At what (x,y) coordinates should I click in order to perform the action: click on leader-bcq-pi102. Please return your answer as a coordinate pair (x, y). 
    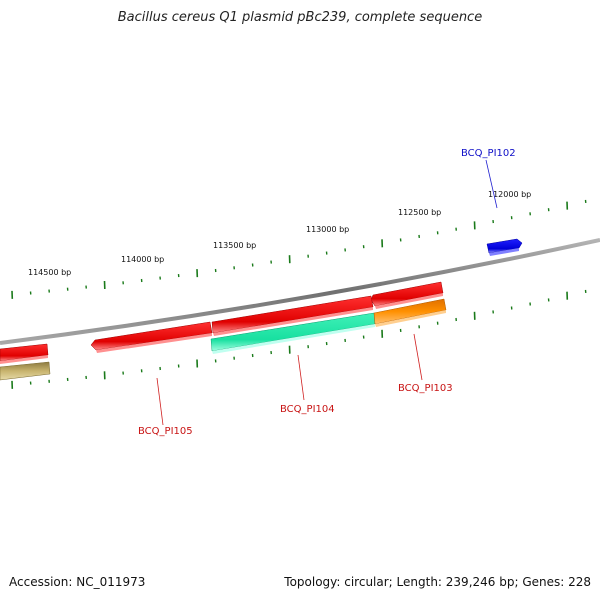
    Looking at the image, I should click on (491, 184).